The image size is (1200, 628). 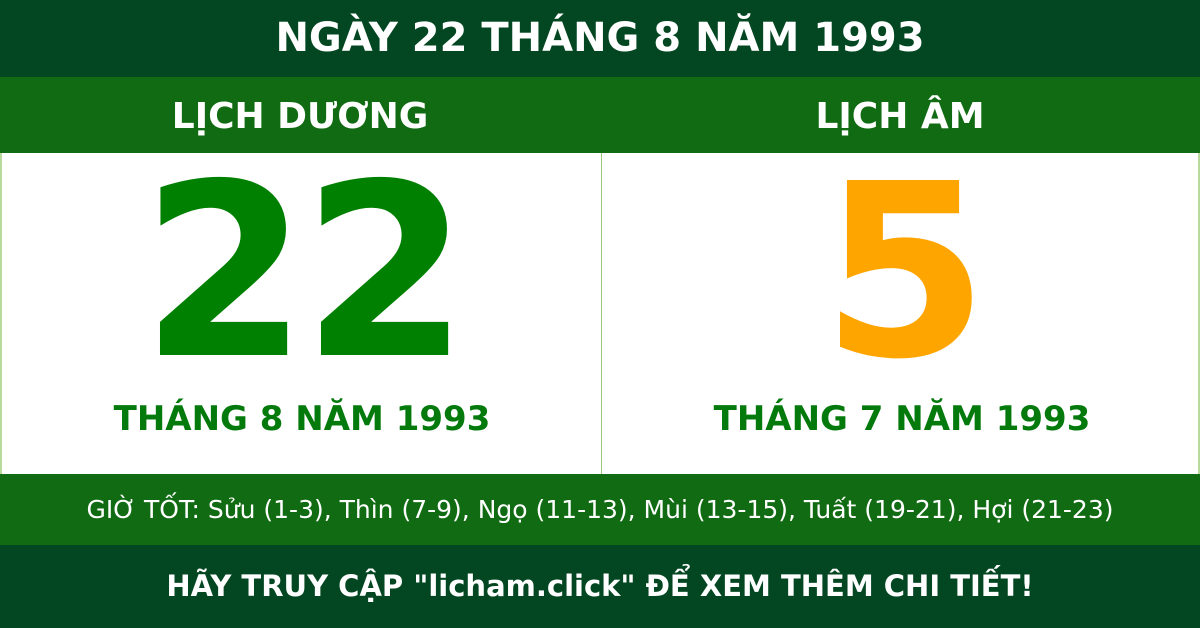 I want to click on column-divider, so click(x=601, y=313).